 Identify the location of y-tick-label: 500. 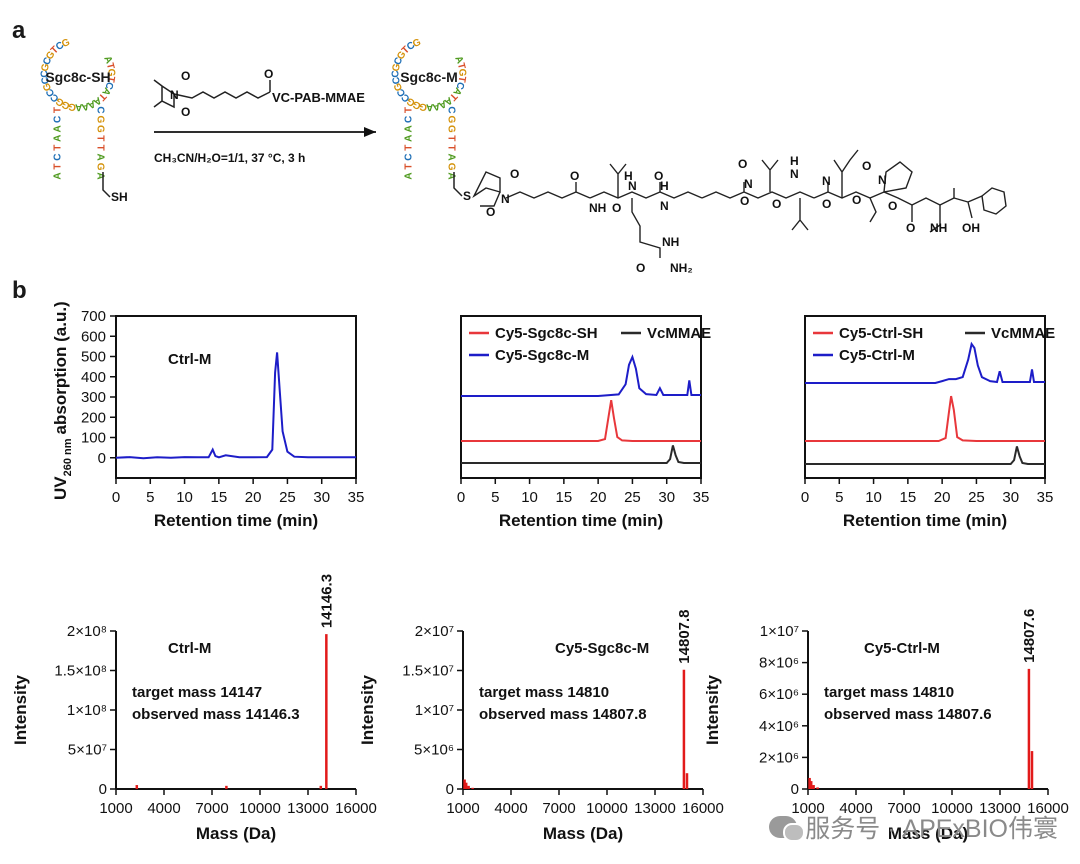
(93, 357).